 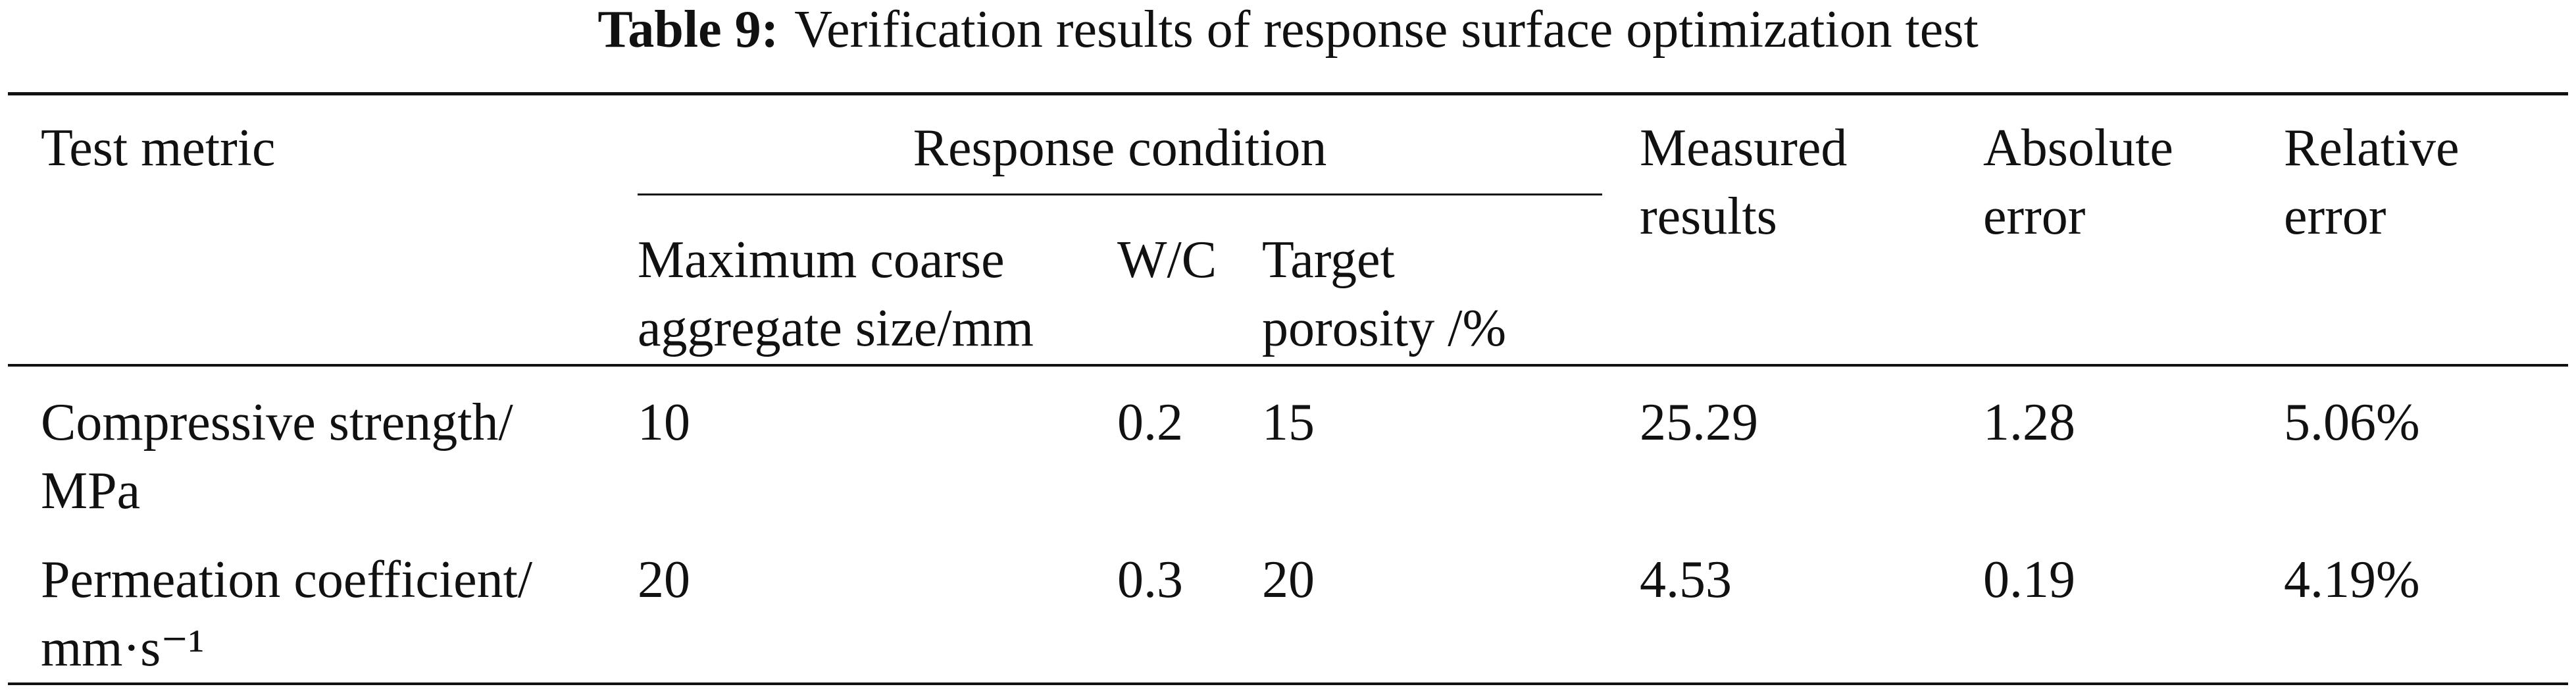 What do you see at coordinates (1686, 580) in the screenshot?
I see `table-cell: 4.53` at bounding box center [1686, 580].